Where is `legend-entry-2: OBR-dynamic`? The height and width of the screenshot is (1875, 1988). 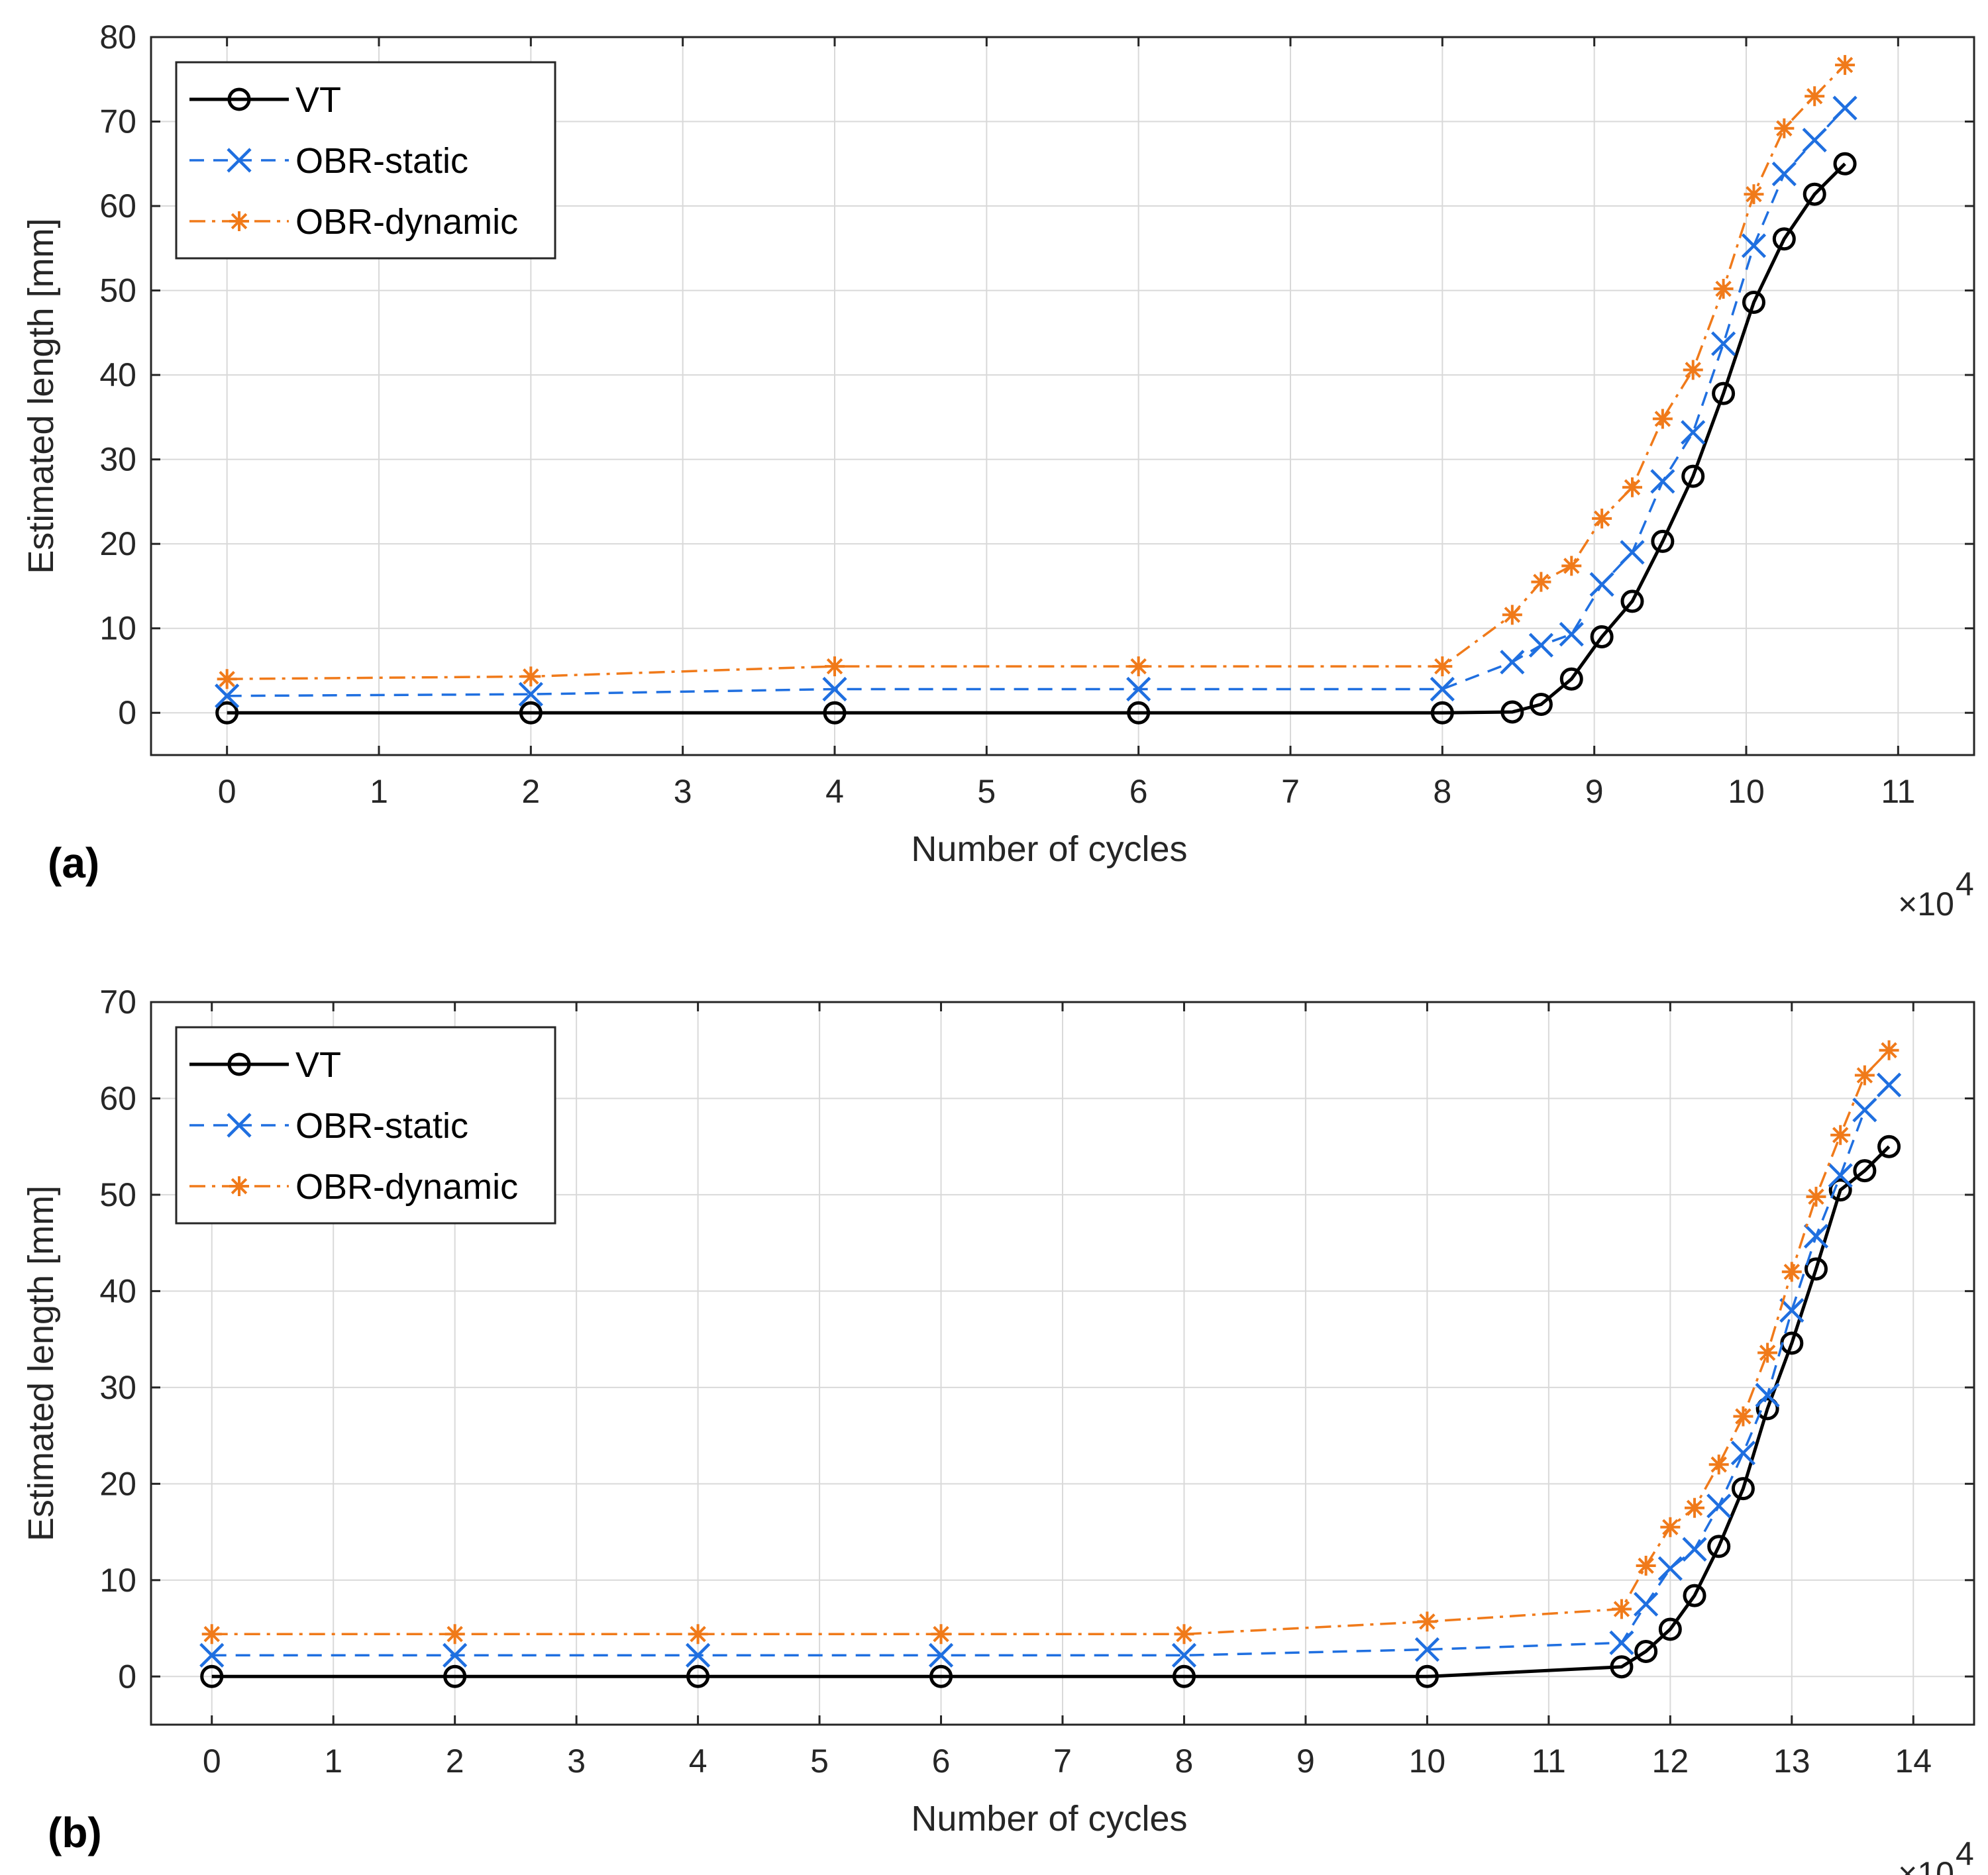
legend-entry-2: OBR-dynamic is located at coordinates (406, 222).